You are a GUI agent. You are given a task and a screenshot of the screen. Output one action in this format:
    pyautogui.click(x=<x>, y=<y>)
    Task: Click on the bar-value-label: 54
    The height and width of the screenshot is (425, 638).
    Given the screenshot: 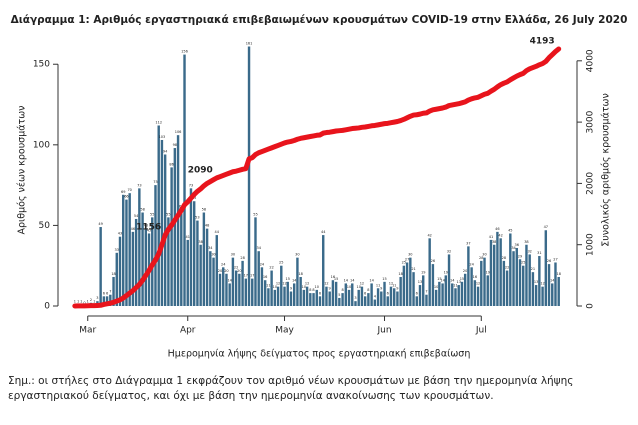 What is the action you would take?
    pyautogui.click(x=136, y=216)
    